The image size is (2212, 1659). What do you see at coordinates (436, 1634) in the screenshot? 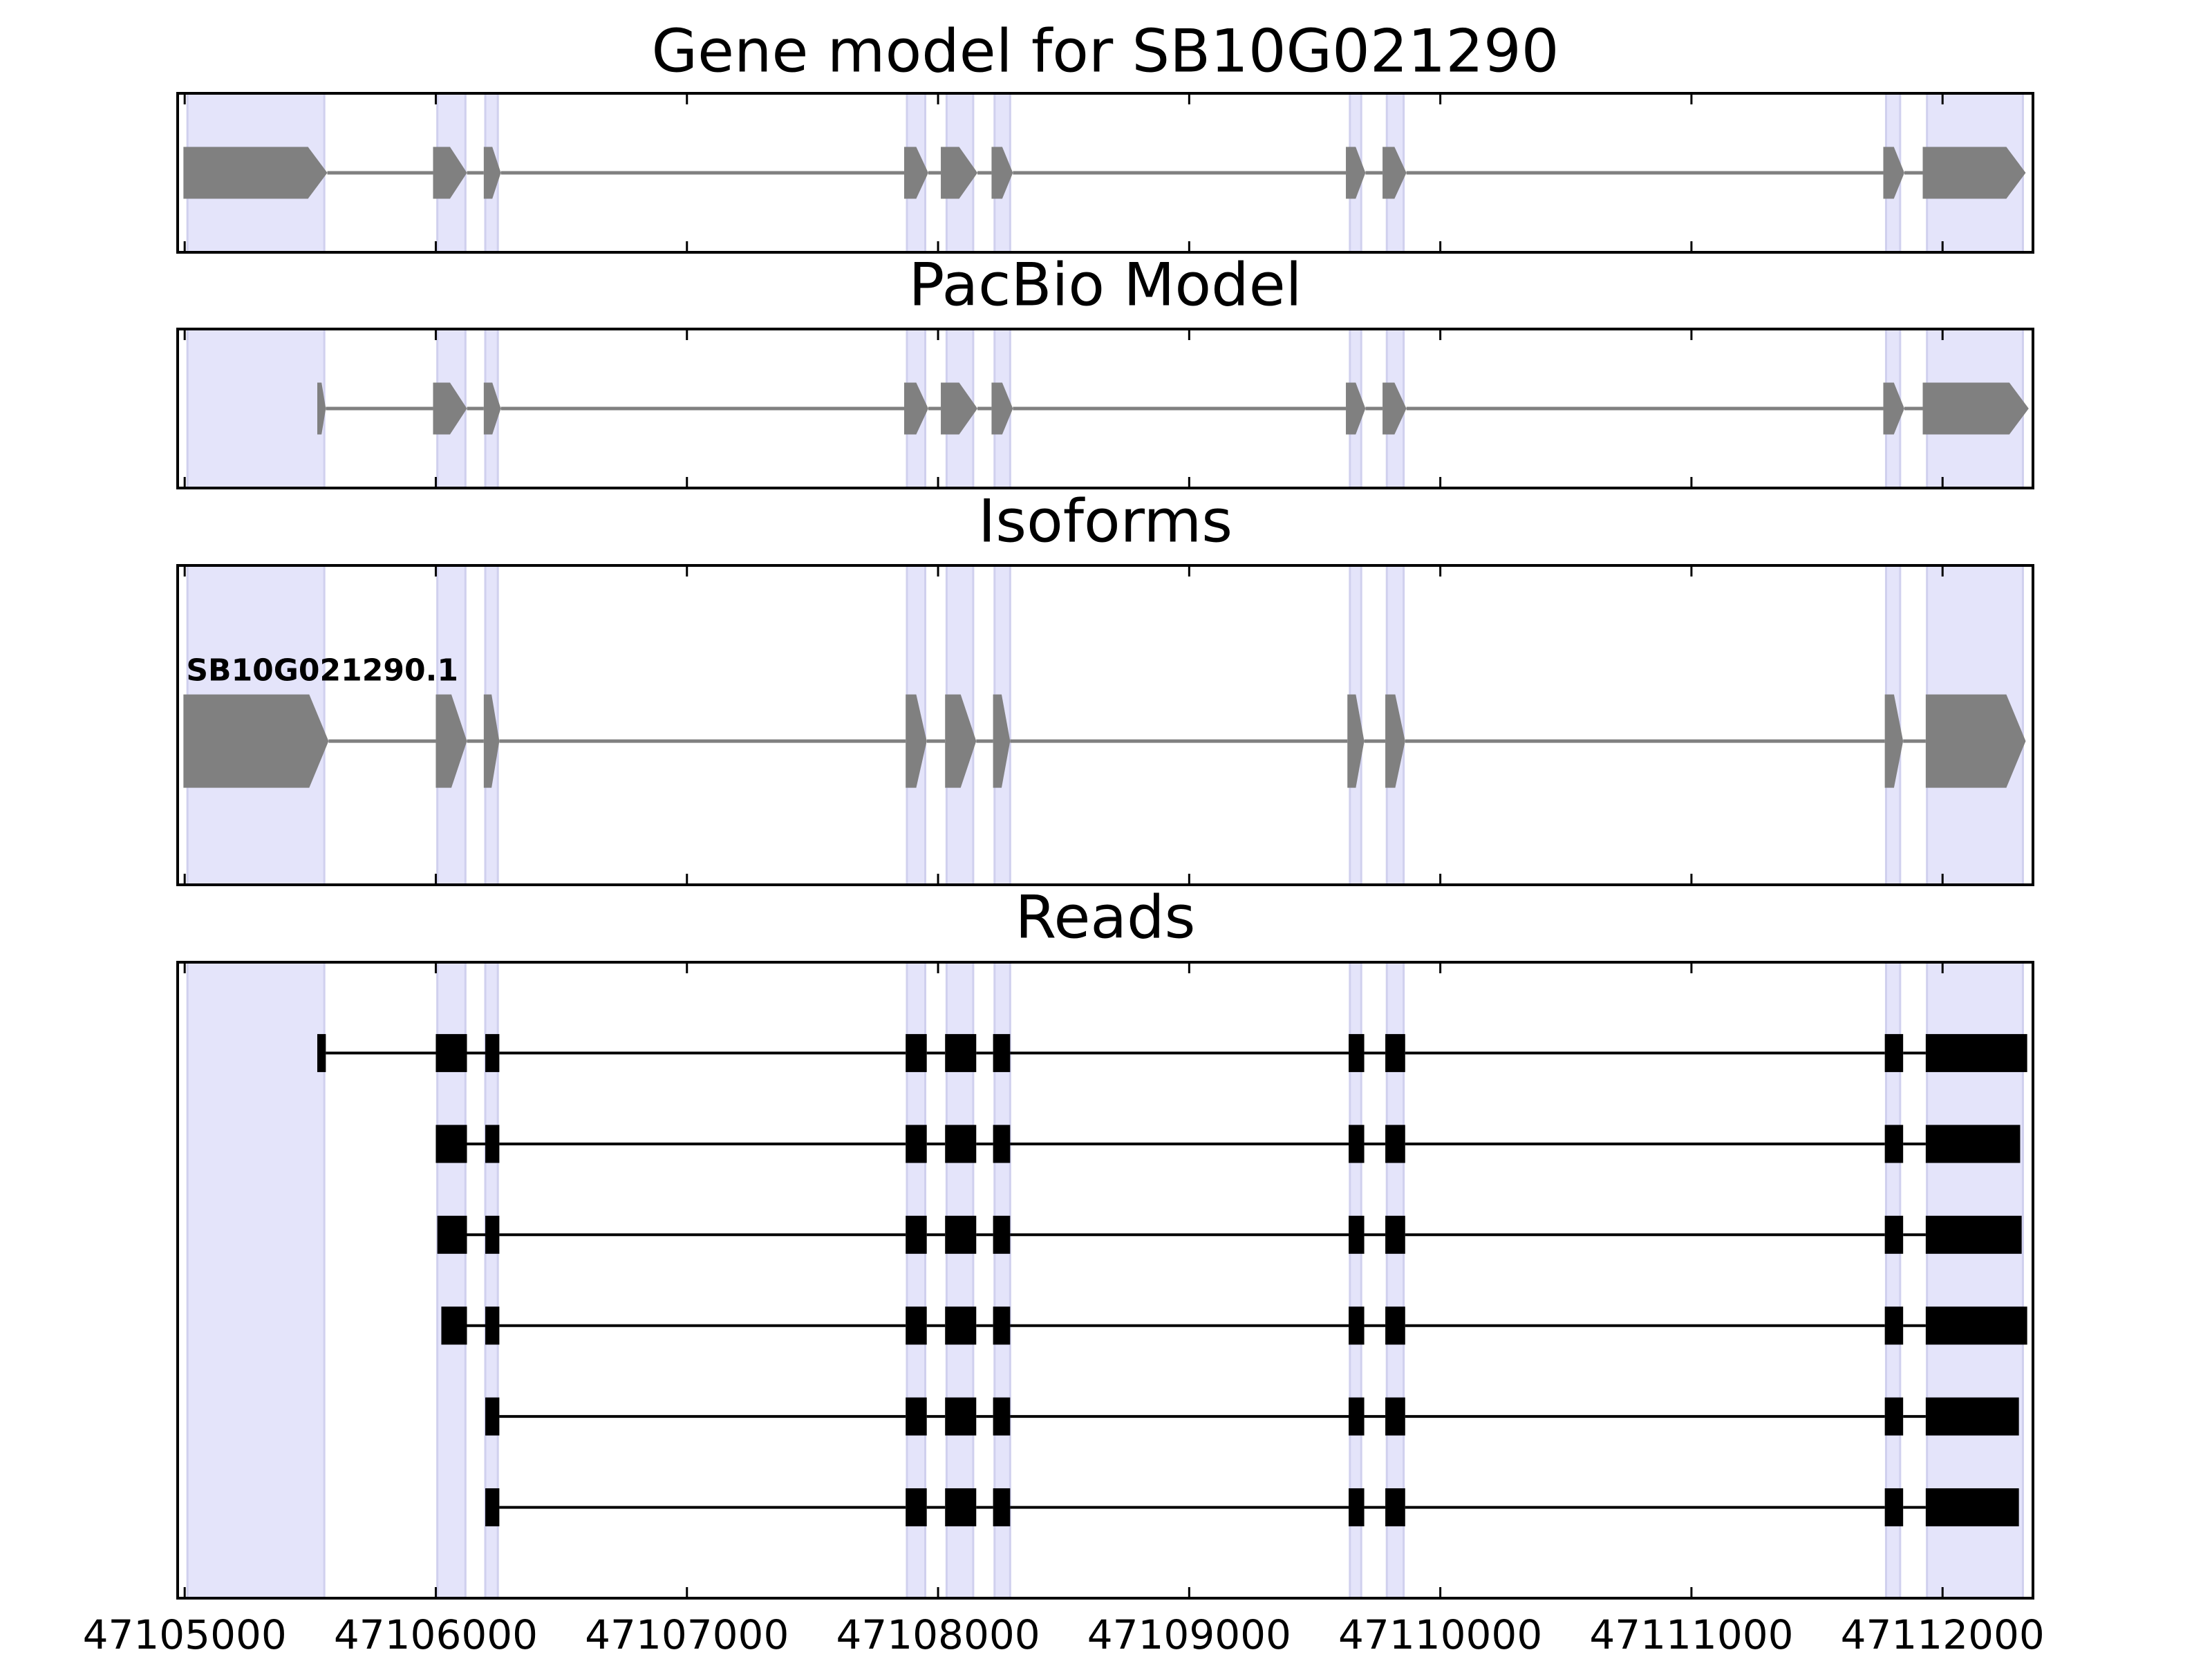
I see `x-tick-label: 47106000` at bounding box center [436, 1634].